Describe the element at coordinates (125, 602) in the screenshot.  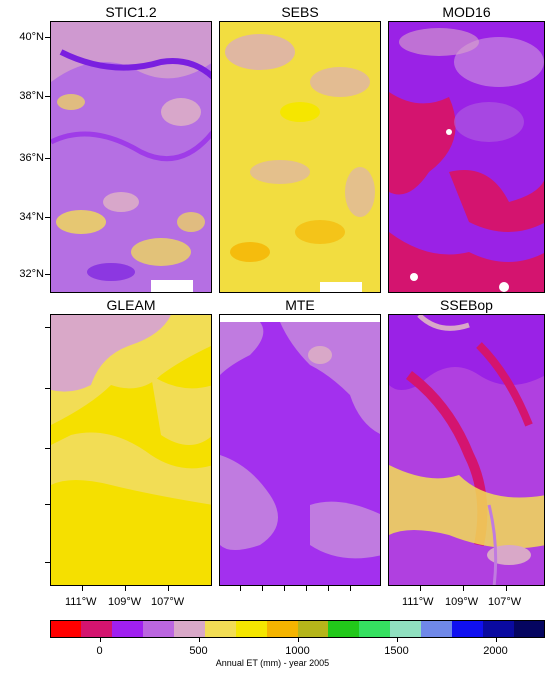
I see `lon-label-109w: 109°W` at that location.